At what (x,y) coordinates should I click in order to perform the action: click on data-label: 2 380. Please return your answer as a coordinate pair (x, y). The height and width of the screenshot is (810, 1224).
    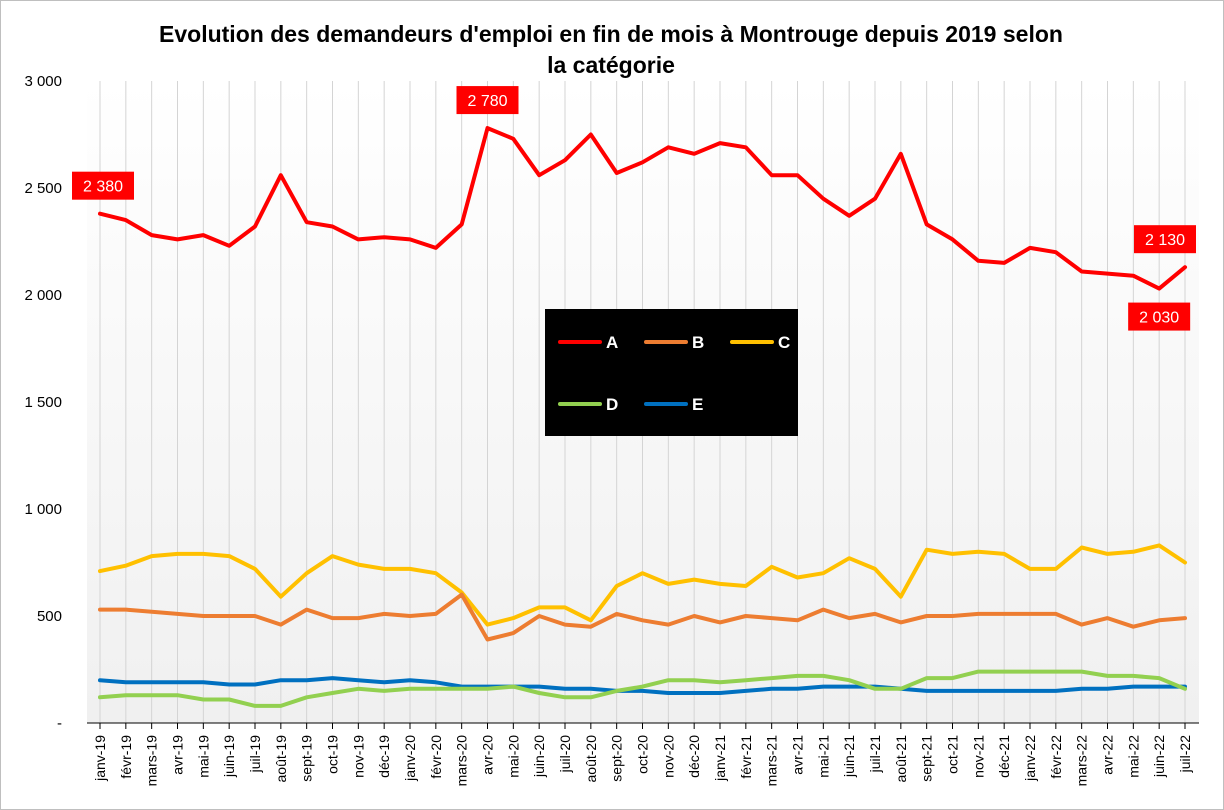
    Looking at the image, I should click on (103, 187).